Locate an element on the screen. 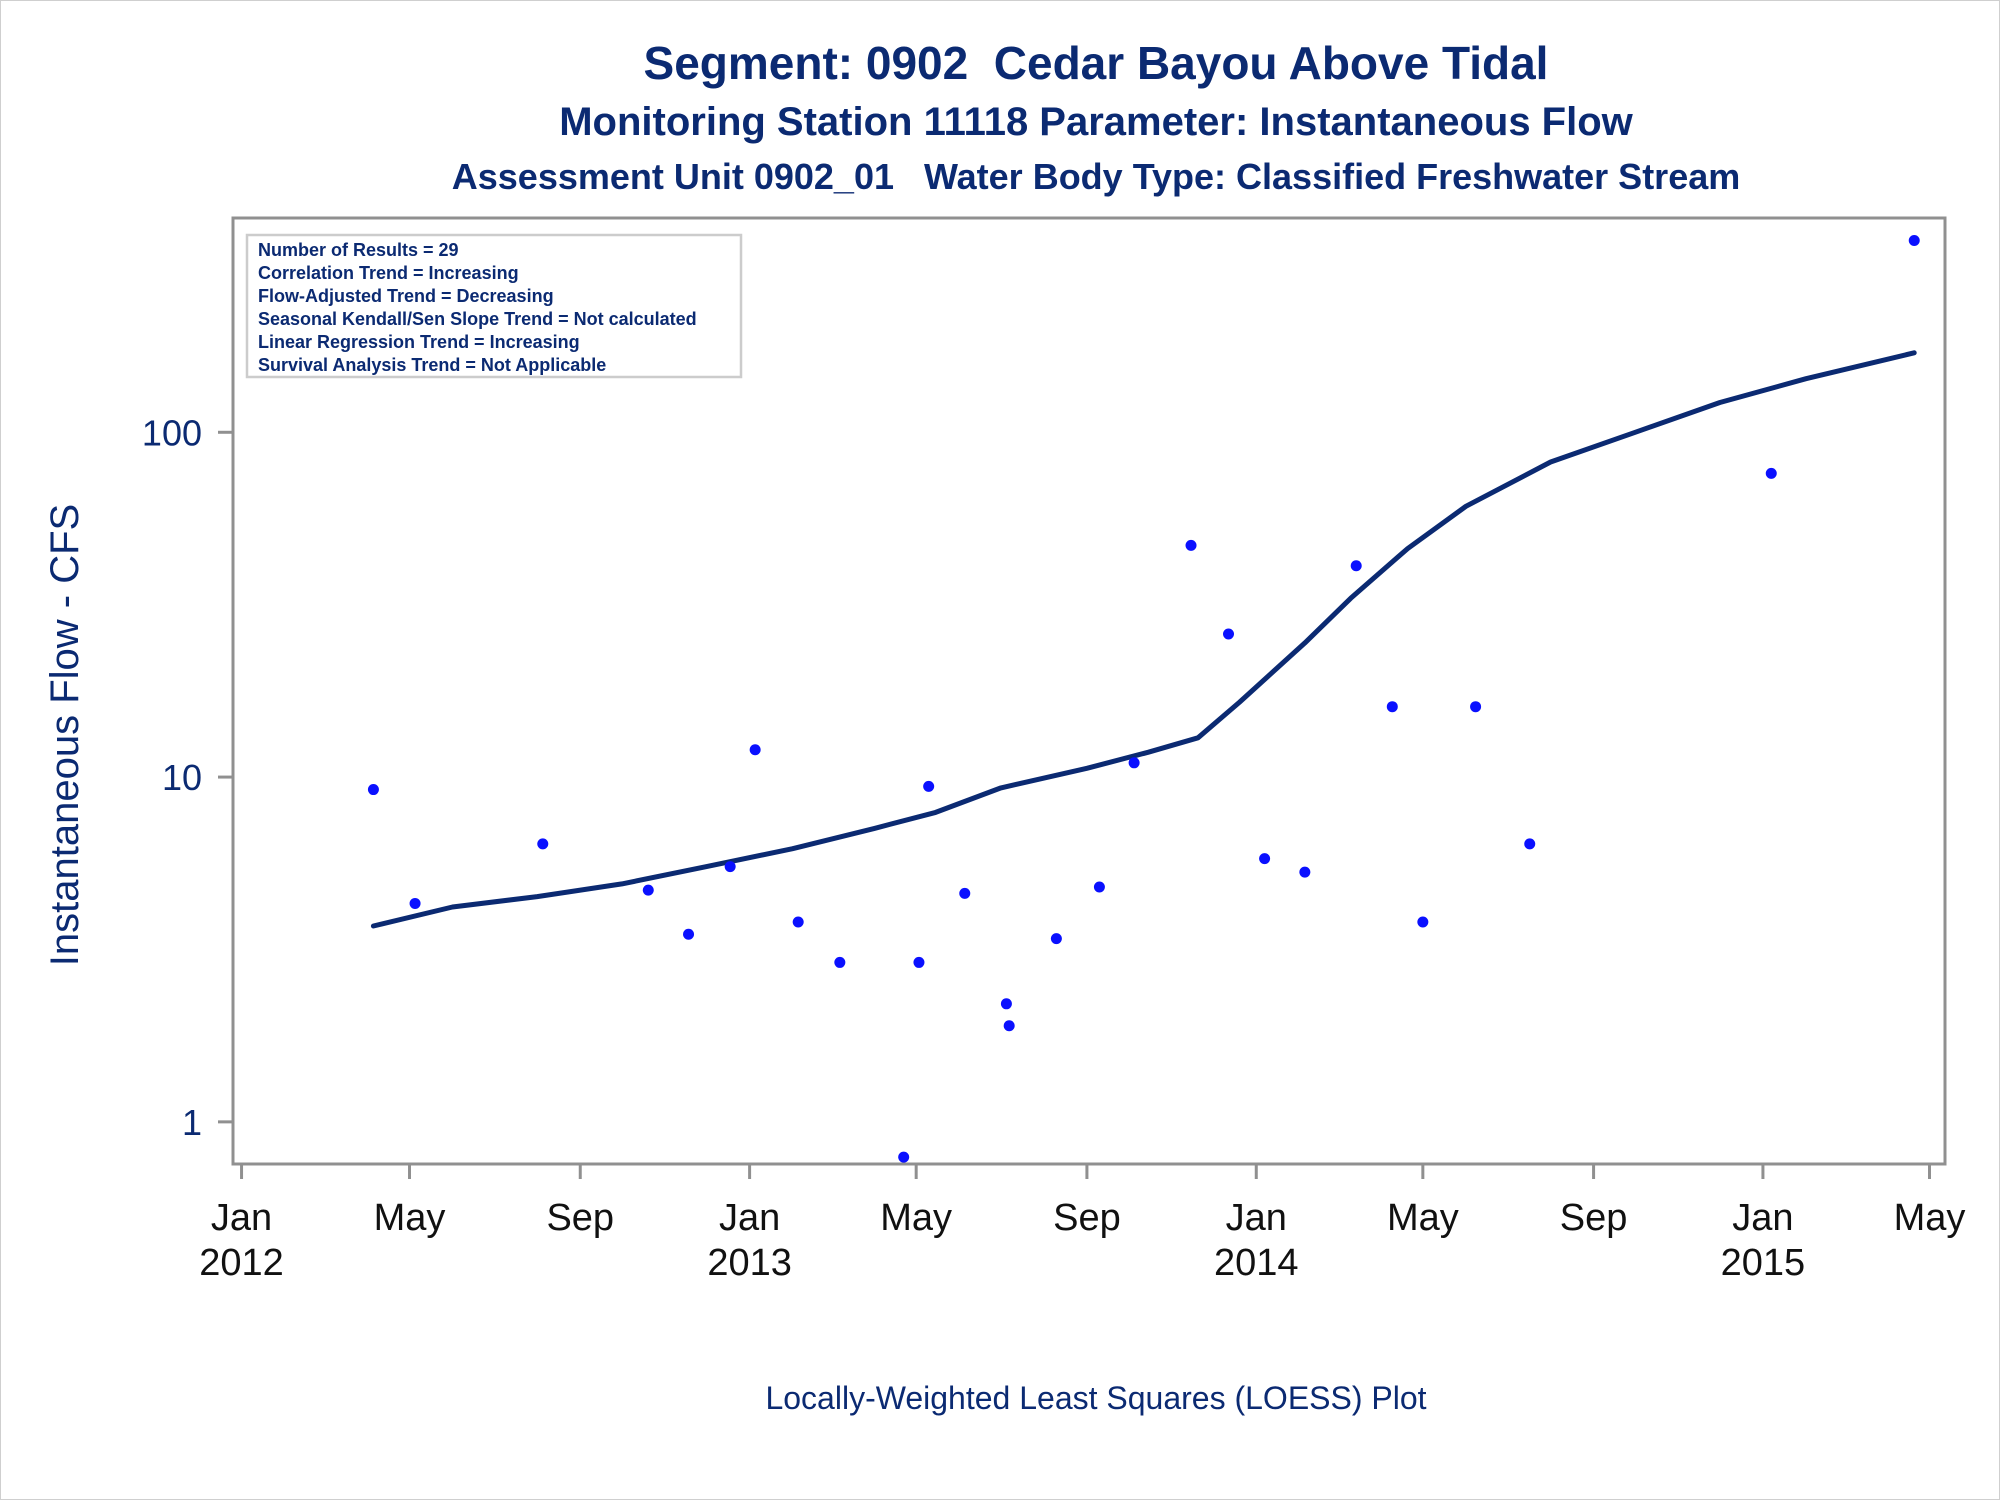 Image resolution: width=2000 pixels, height=1500 pixels. x-tick-year-label: 2013 is located at coordinates (749, 1263).